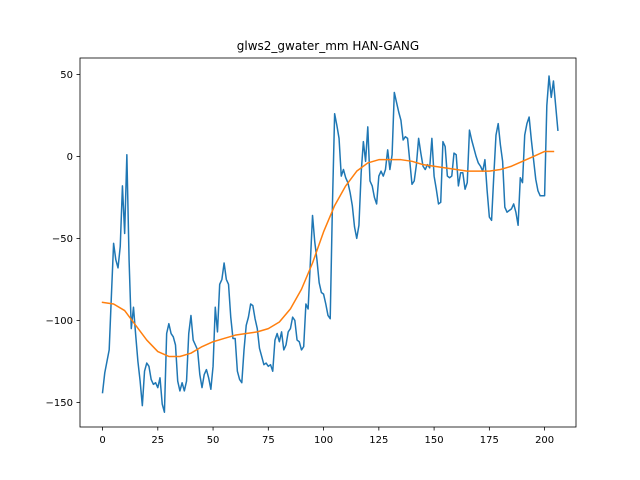  I want to click on y-tick-label: 0, so click(70, 157).